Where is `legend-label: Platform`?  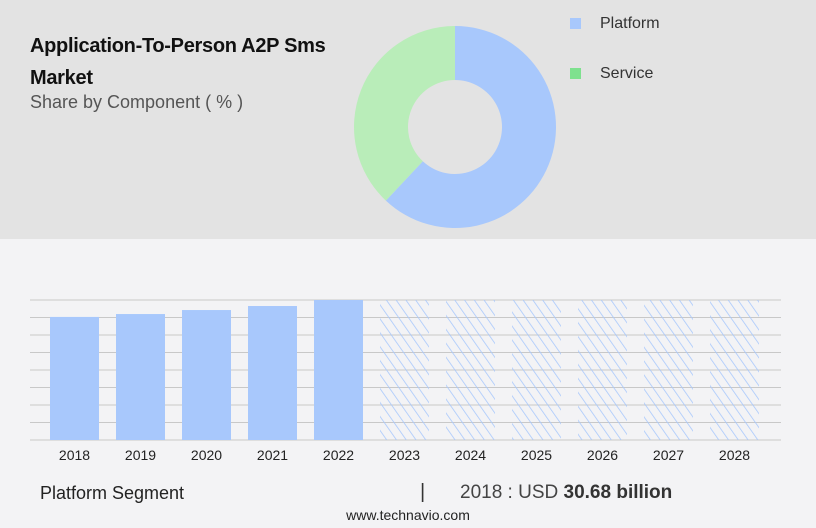
legend-label: Platform is located at coordinates (630, 23).